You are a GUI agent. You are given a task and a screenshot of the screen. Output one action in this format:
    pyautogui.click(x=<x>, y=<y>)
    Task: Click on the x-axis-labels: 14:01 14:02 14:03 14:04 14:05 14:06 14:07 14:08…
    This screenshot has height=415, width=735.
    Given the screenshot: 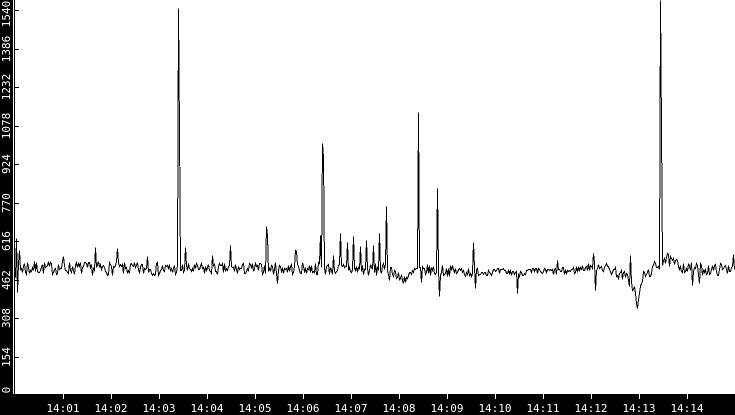 What is the action you would take?
    pyautogui.click(x=374, y=408)
    